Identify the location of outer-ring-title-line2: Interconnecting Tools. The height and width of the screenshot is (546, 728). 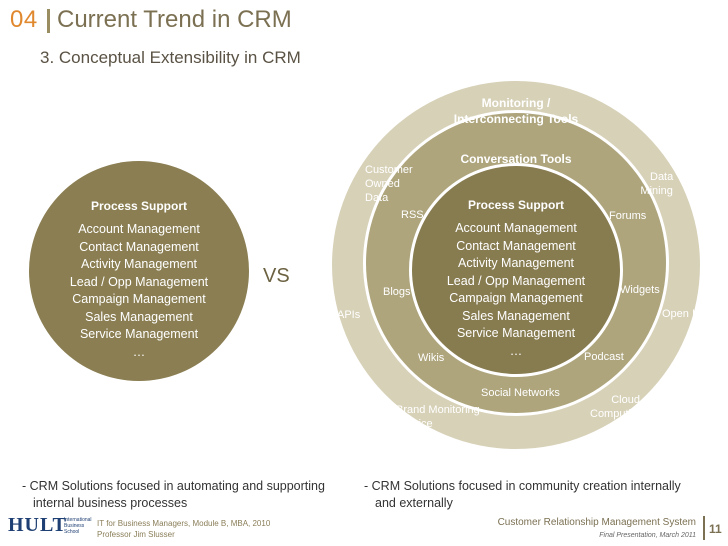
(516, 119).